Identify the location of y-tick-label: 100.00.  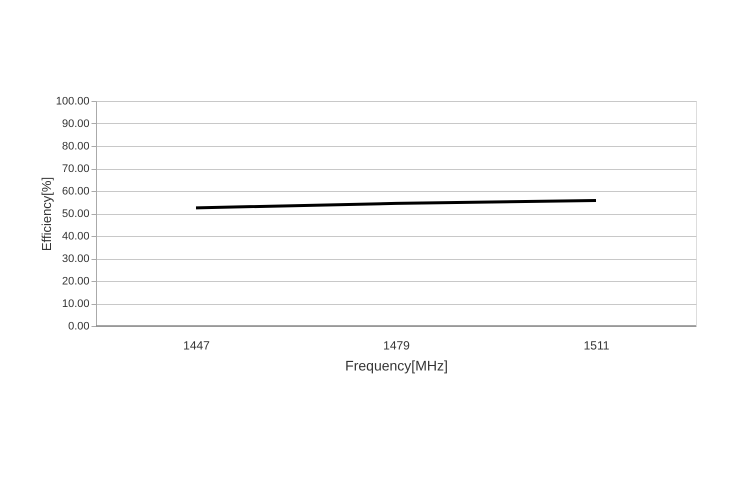
(73, 102).